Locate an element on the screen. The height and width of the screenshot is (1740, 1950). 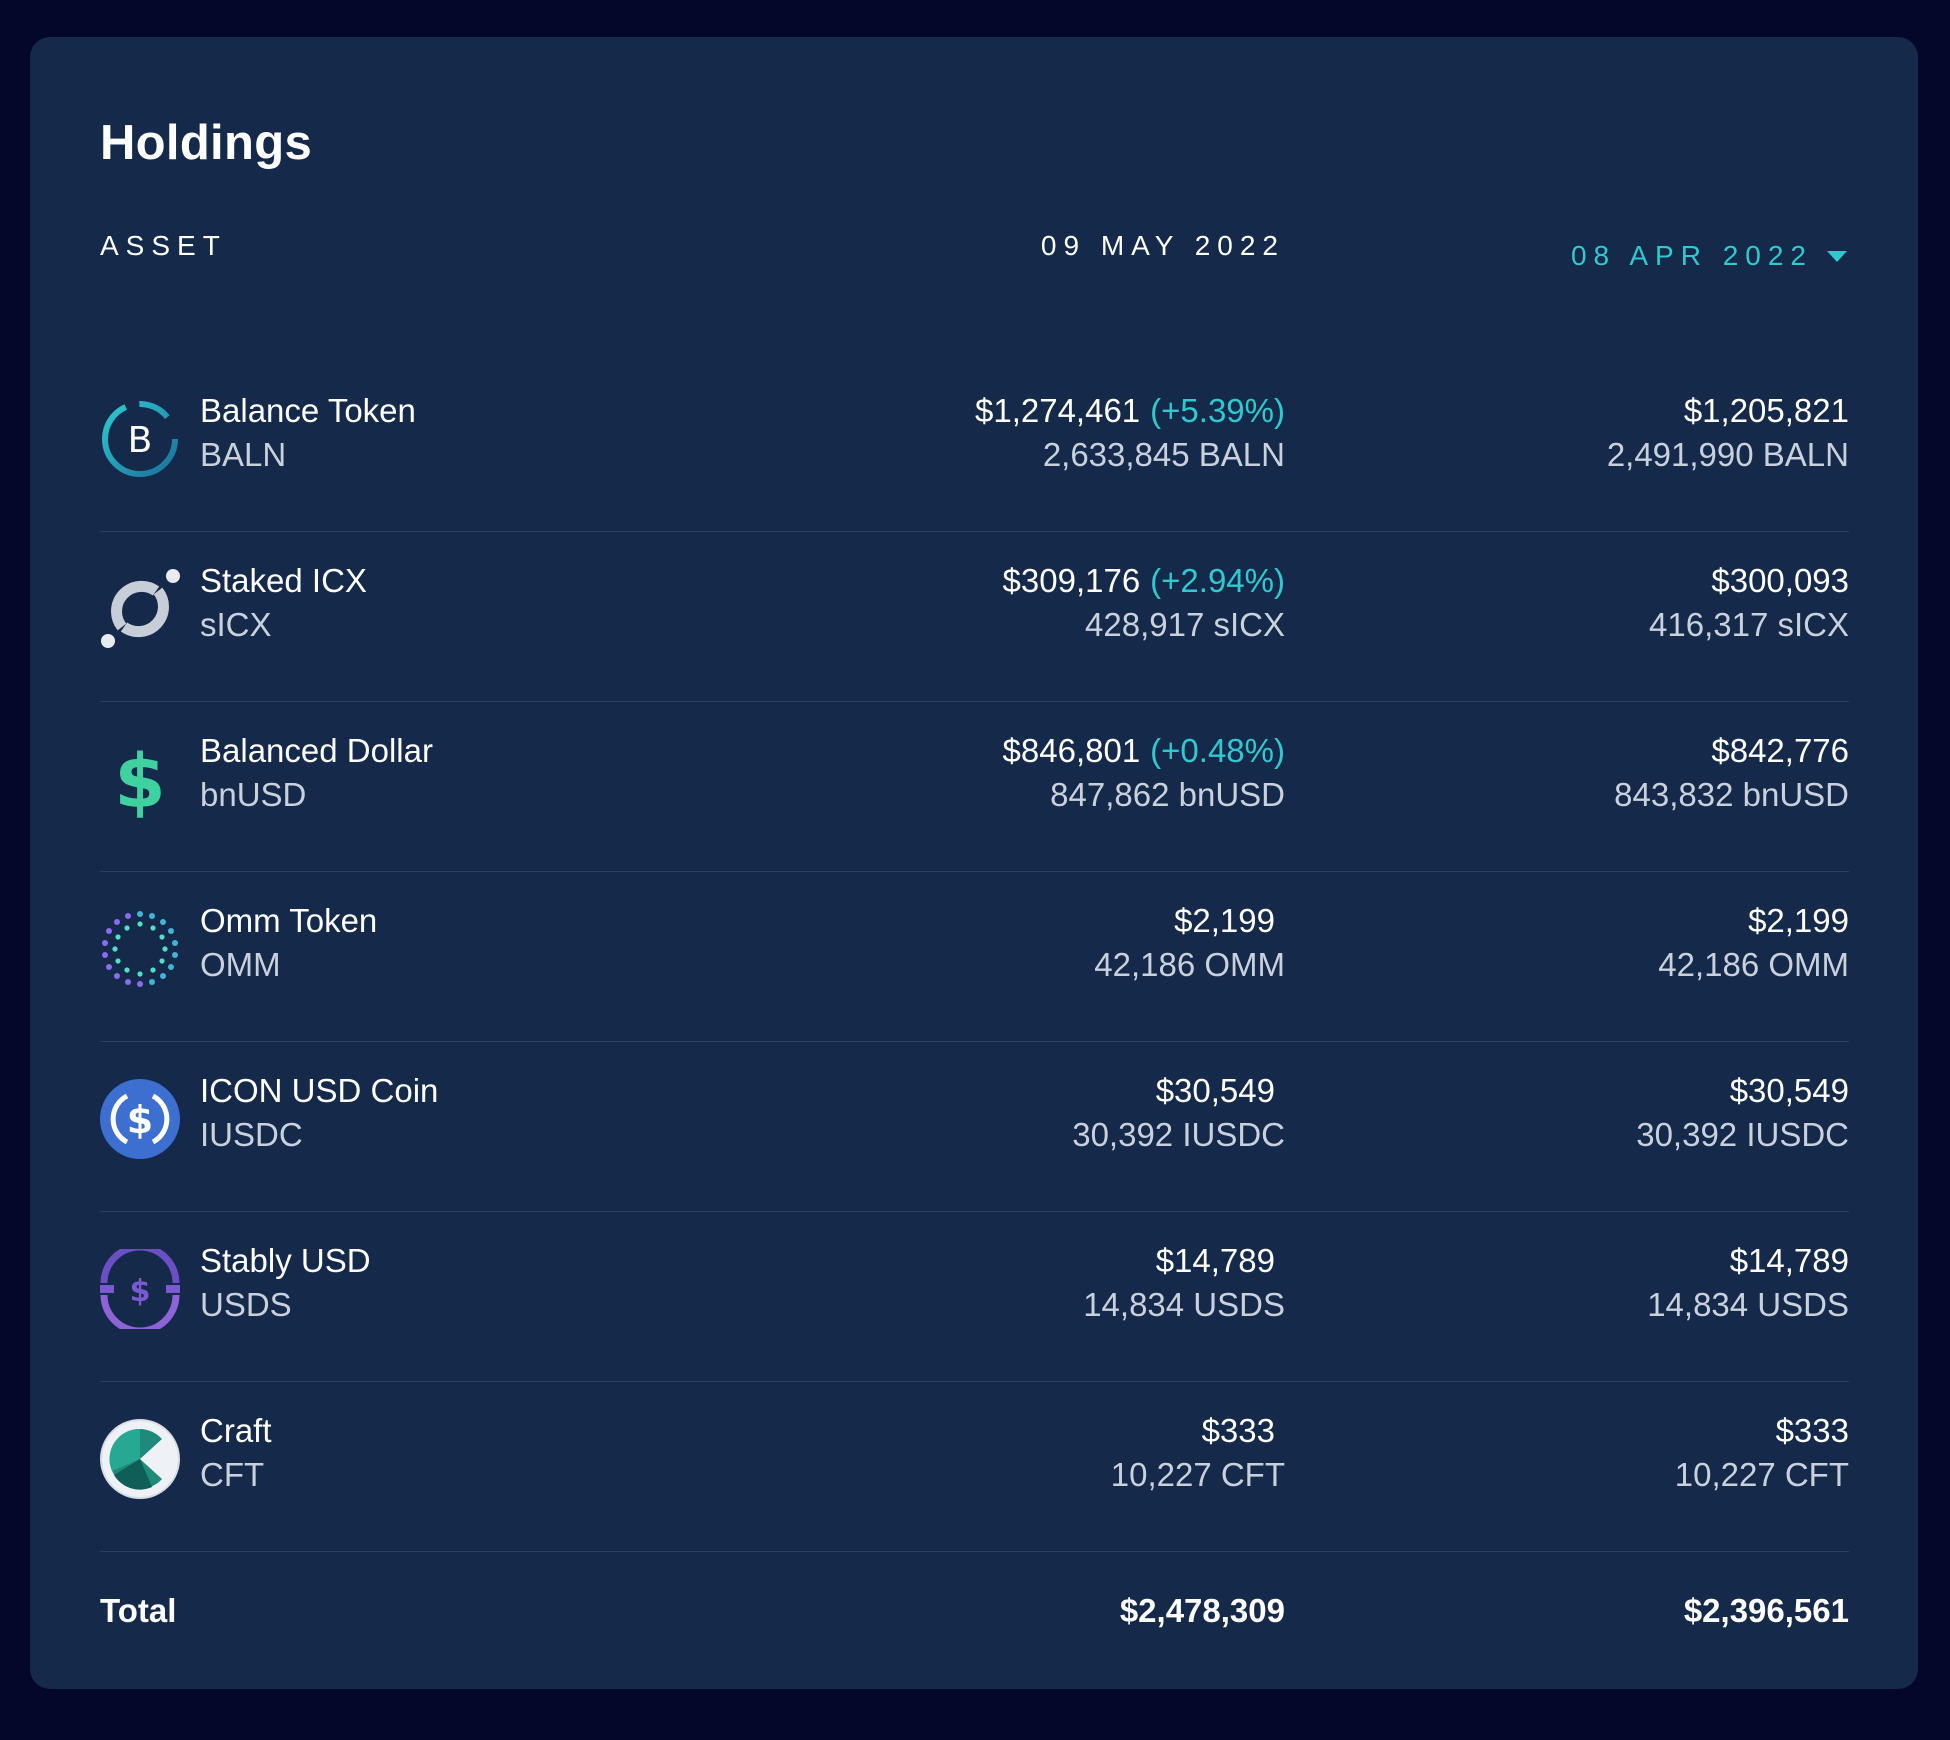
value-current-amount: $14,789 is located at coordinates (1215, 1260).